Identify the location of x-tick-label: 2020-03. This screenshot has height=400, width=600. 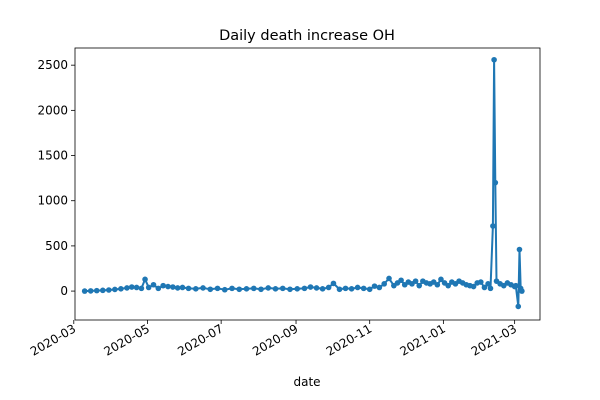
(53, 339).